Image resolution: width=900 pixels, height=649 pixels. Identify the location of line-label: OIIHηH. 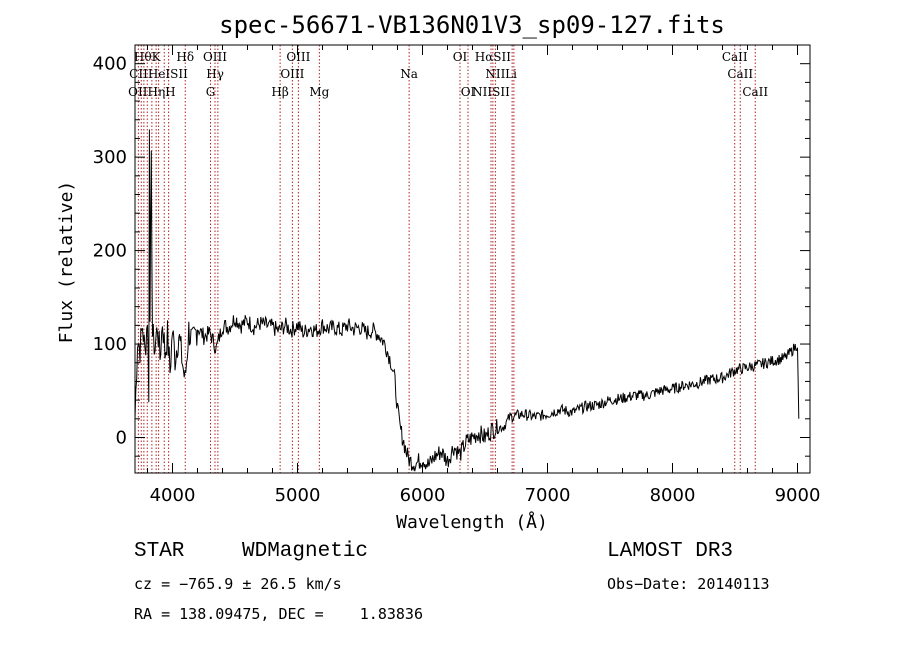
(151, 92).